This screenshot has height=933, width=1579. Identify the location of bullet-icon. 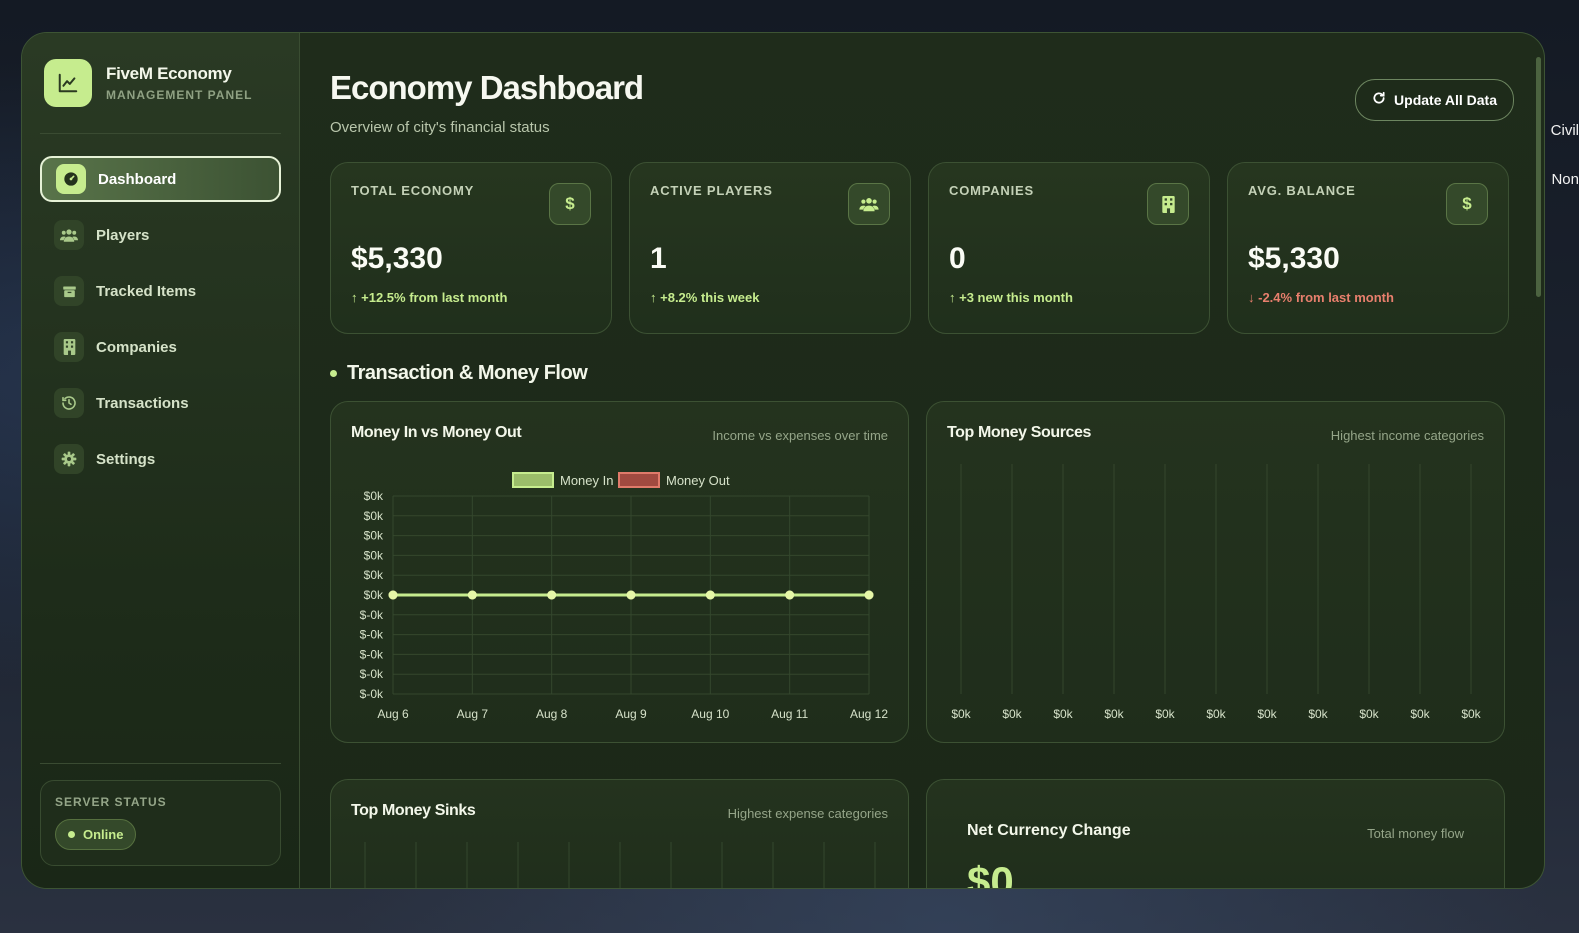
(333, 373).